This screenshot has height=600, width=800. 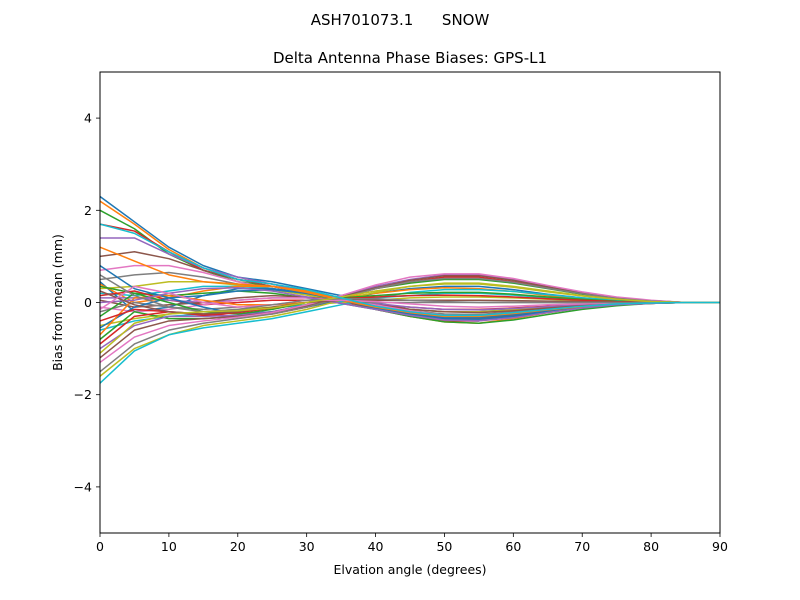 I want to click on chart-title: Delta Antenna Phase Biases: GPS-L1, so click(x=410, y=58).